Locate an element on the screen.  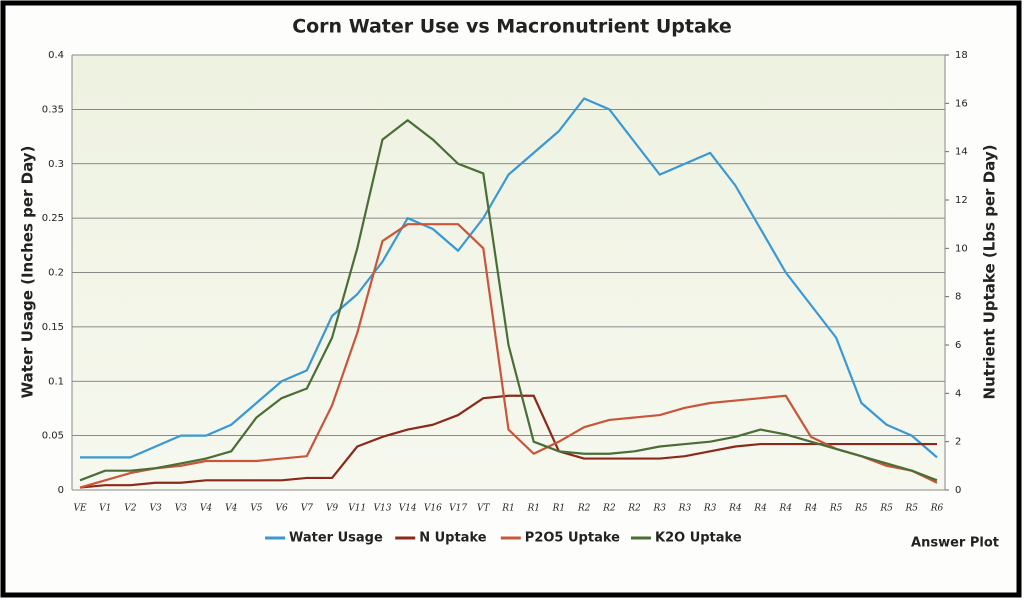
x-tick-label: V5 is located at coordinates (256, 509).